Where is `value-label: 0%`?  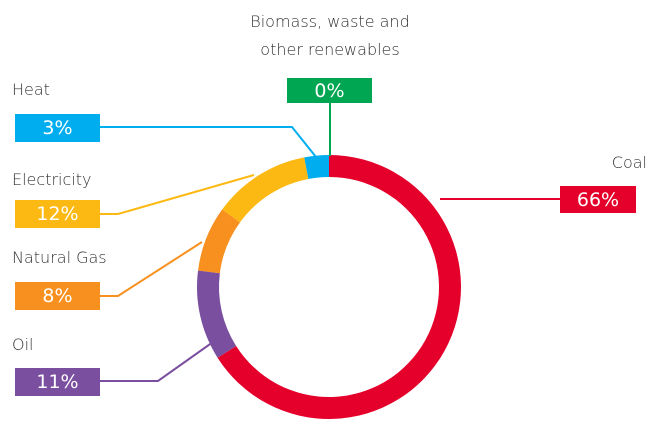
value-label: 0% is located at coordinates (329, 90).